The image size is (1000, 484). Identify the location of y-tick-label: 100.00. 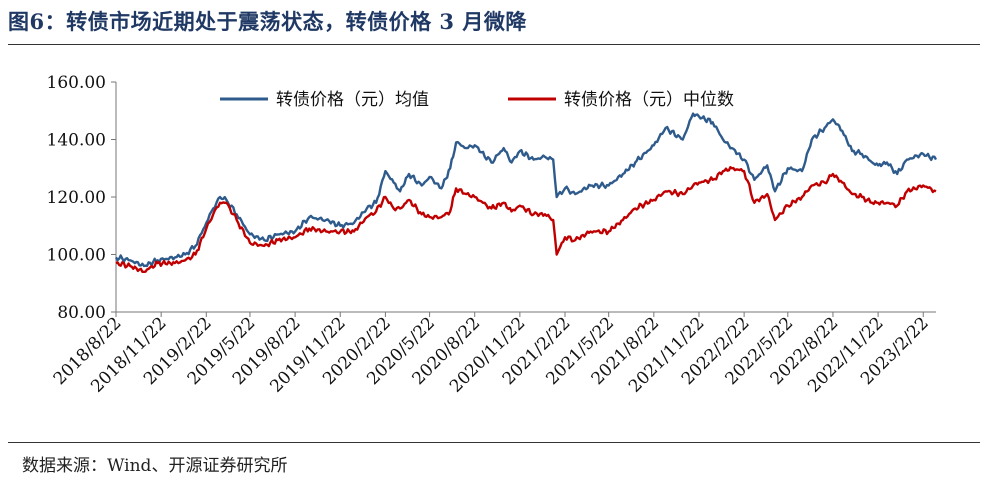
(76, 256).